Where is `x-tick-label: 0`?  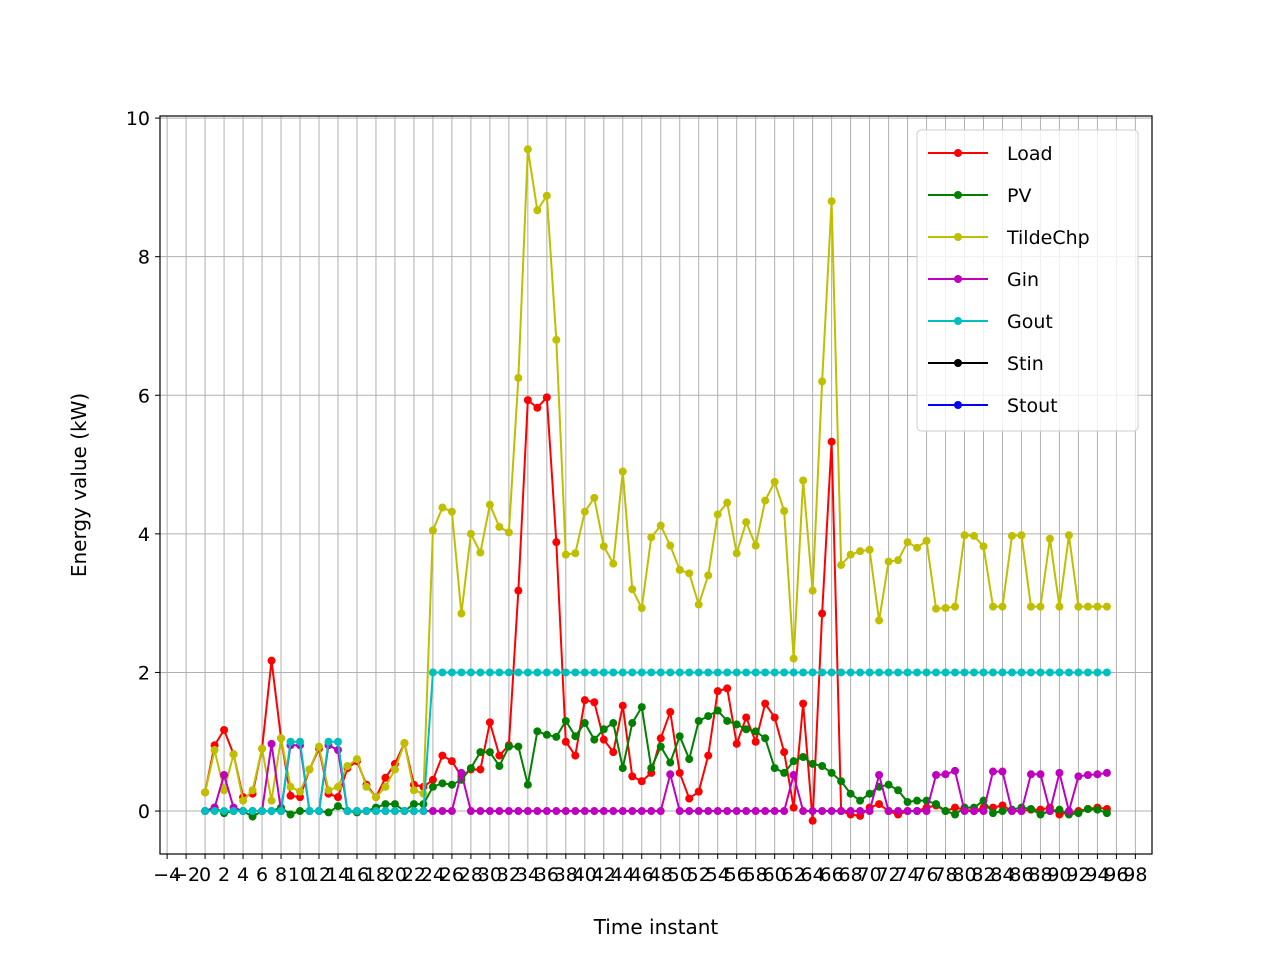
x-tick-label: 0 is located at coordinates (205, 875).